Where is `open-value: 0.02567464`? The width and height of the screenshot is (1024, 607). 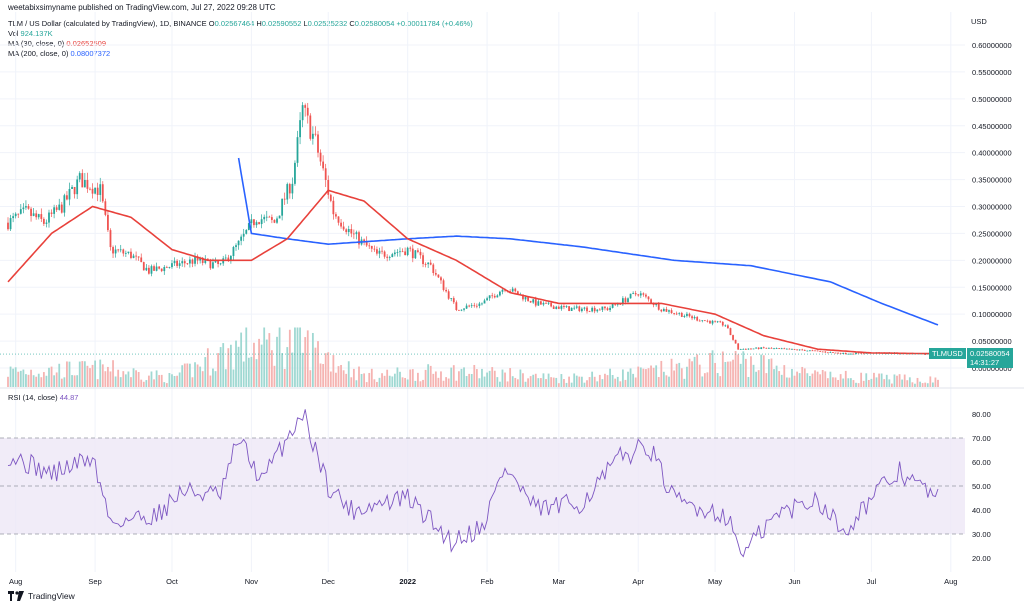
open-value: 0.02567464 is located at coordinates (234, 23).